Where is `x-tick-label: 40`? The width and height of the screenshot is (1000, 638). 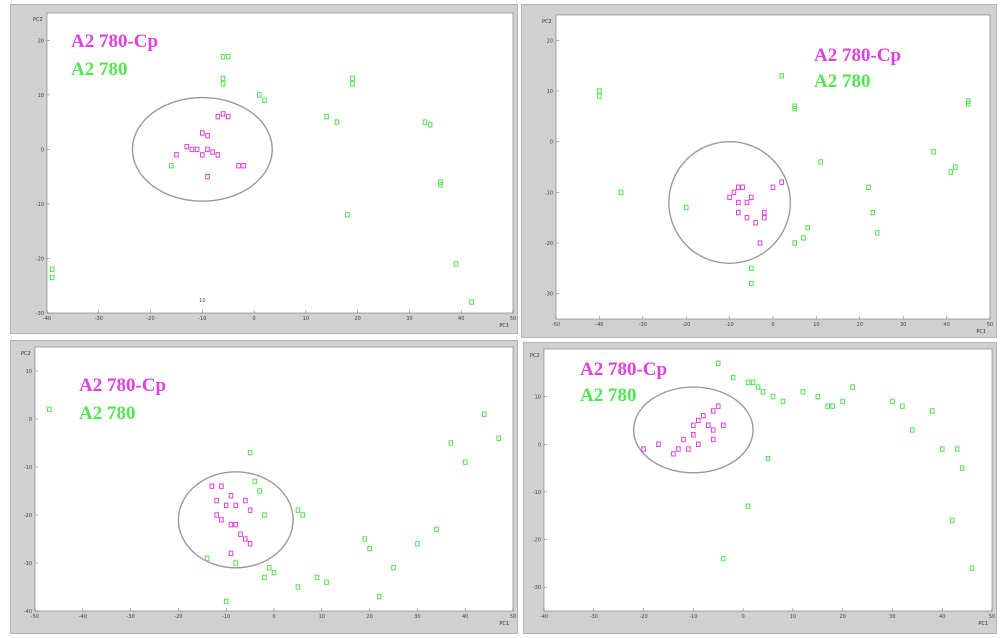 x-tick-label: 40 is located at coordinates (942, 617).